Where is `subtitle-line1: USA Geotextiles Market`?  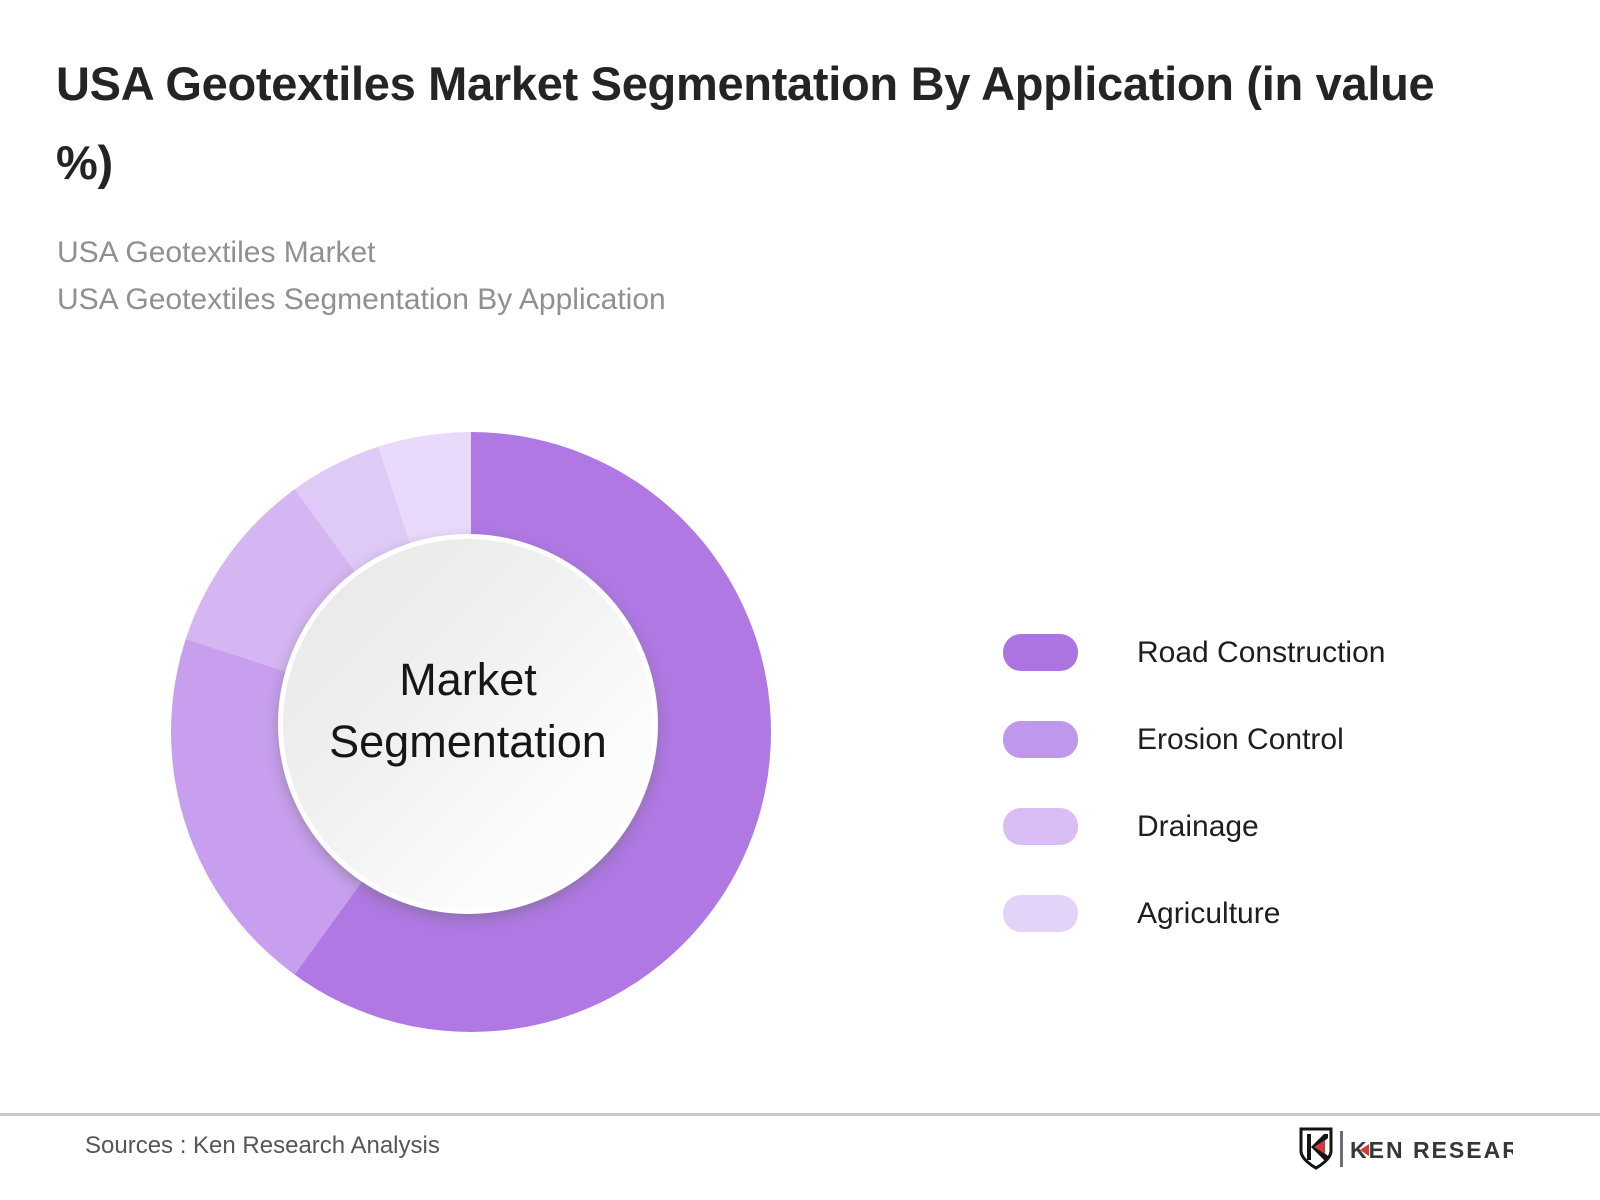 subtitle-line1: USA Geotextiles Market is located at coordinates (216, 252).